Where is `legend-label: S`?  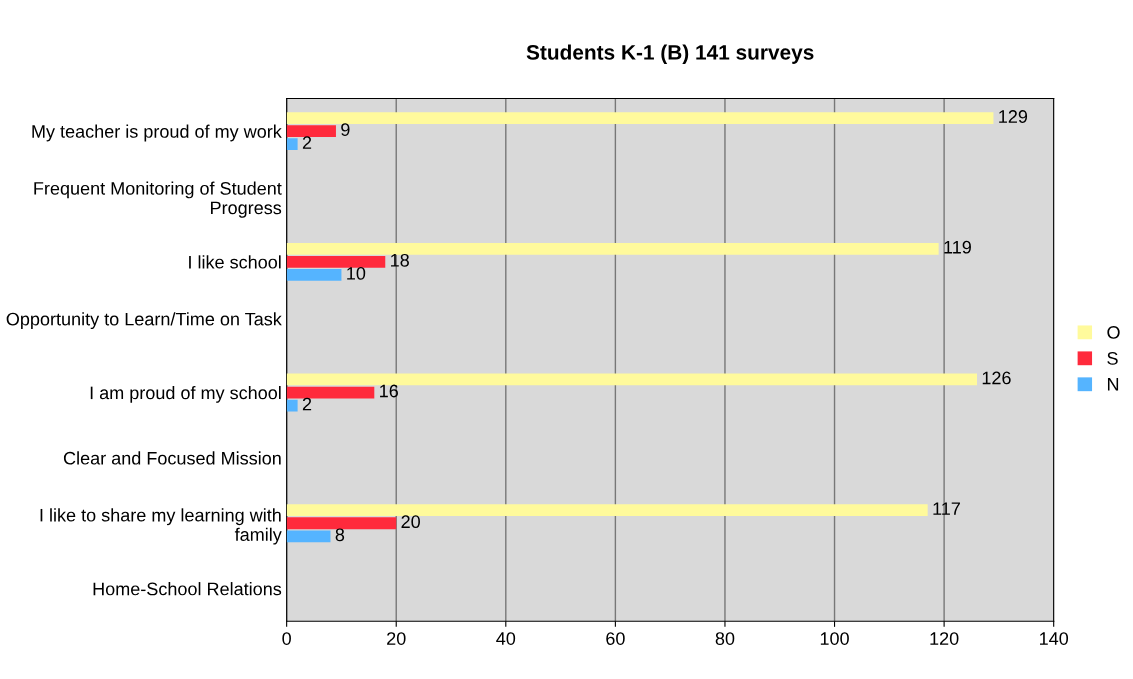 legend-label: S is located at coordinates (1112, 358).